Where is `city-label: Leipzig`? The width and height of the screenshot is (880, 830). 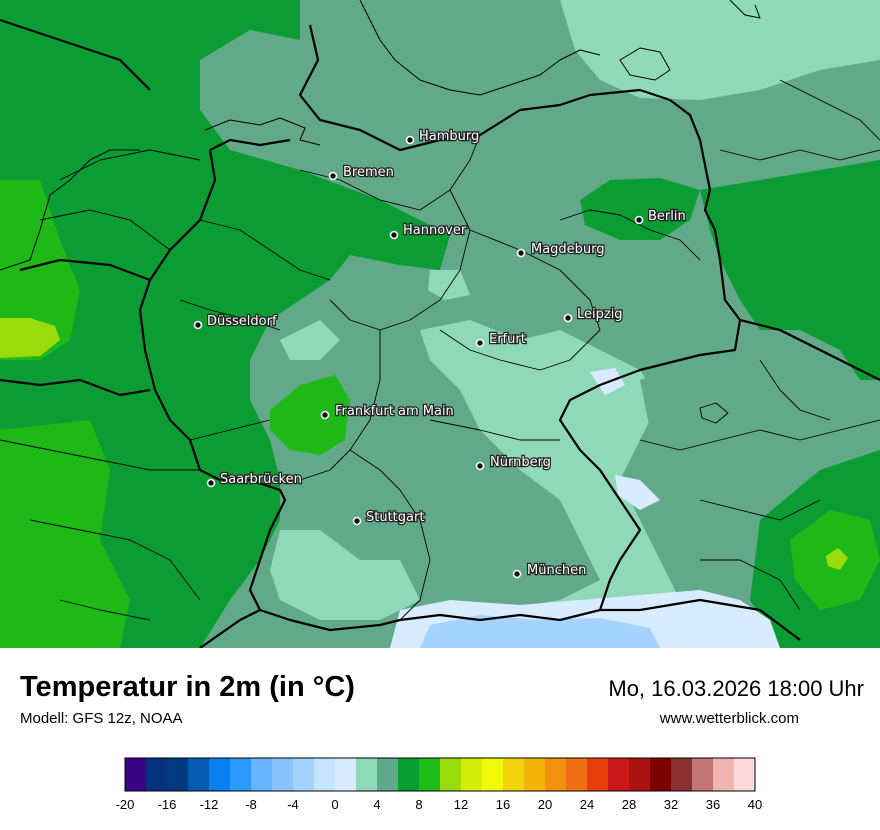 city-label: Leipzig is located at coordinates (600, 314).